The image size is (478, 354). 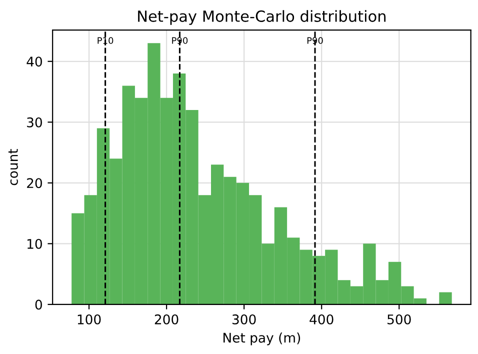 What do you see at coordinates (89, 319) in the screenshot?
I see `x-tick-label: 100` at bounding box center [89, 319].